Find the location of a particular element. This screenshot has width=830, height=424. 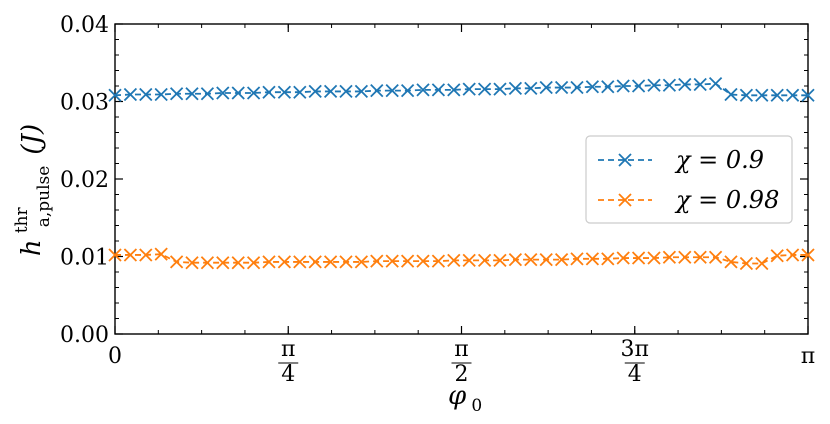

y-axis-label: h thr a,pulse (J) is located at coordinates (33, 190).